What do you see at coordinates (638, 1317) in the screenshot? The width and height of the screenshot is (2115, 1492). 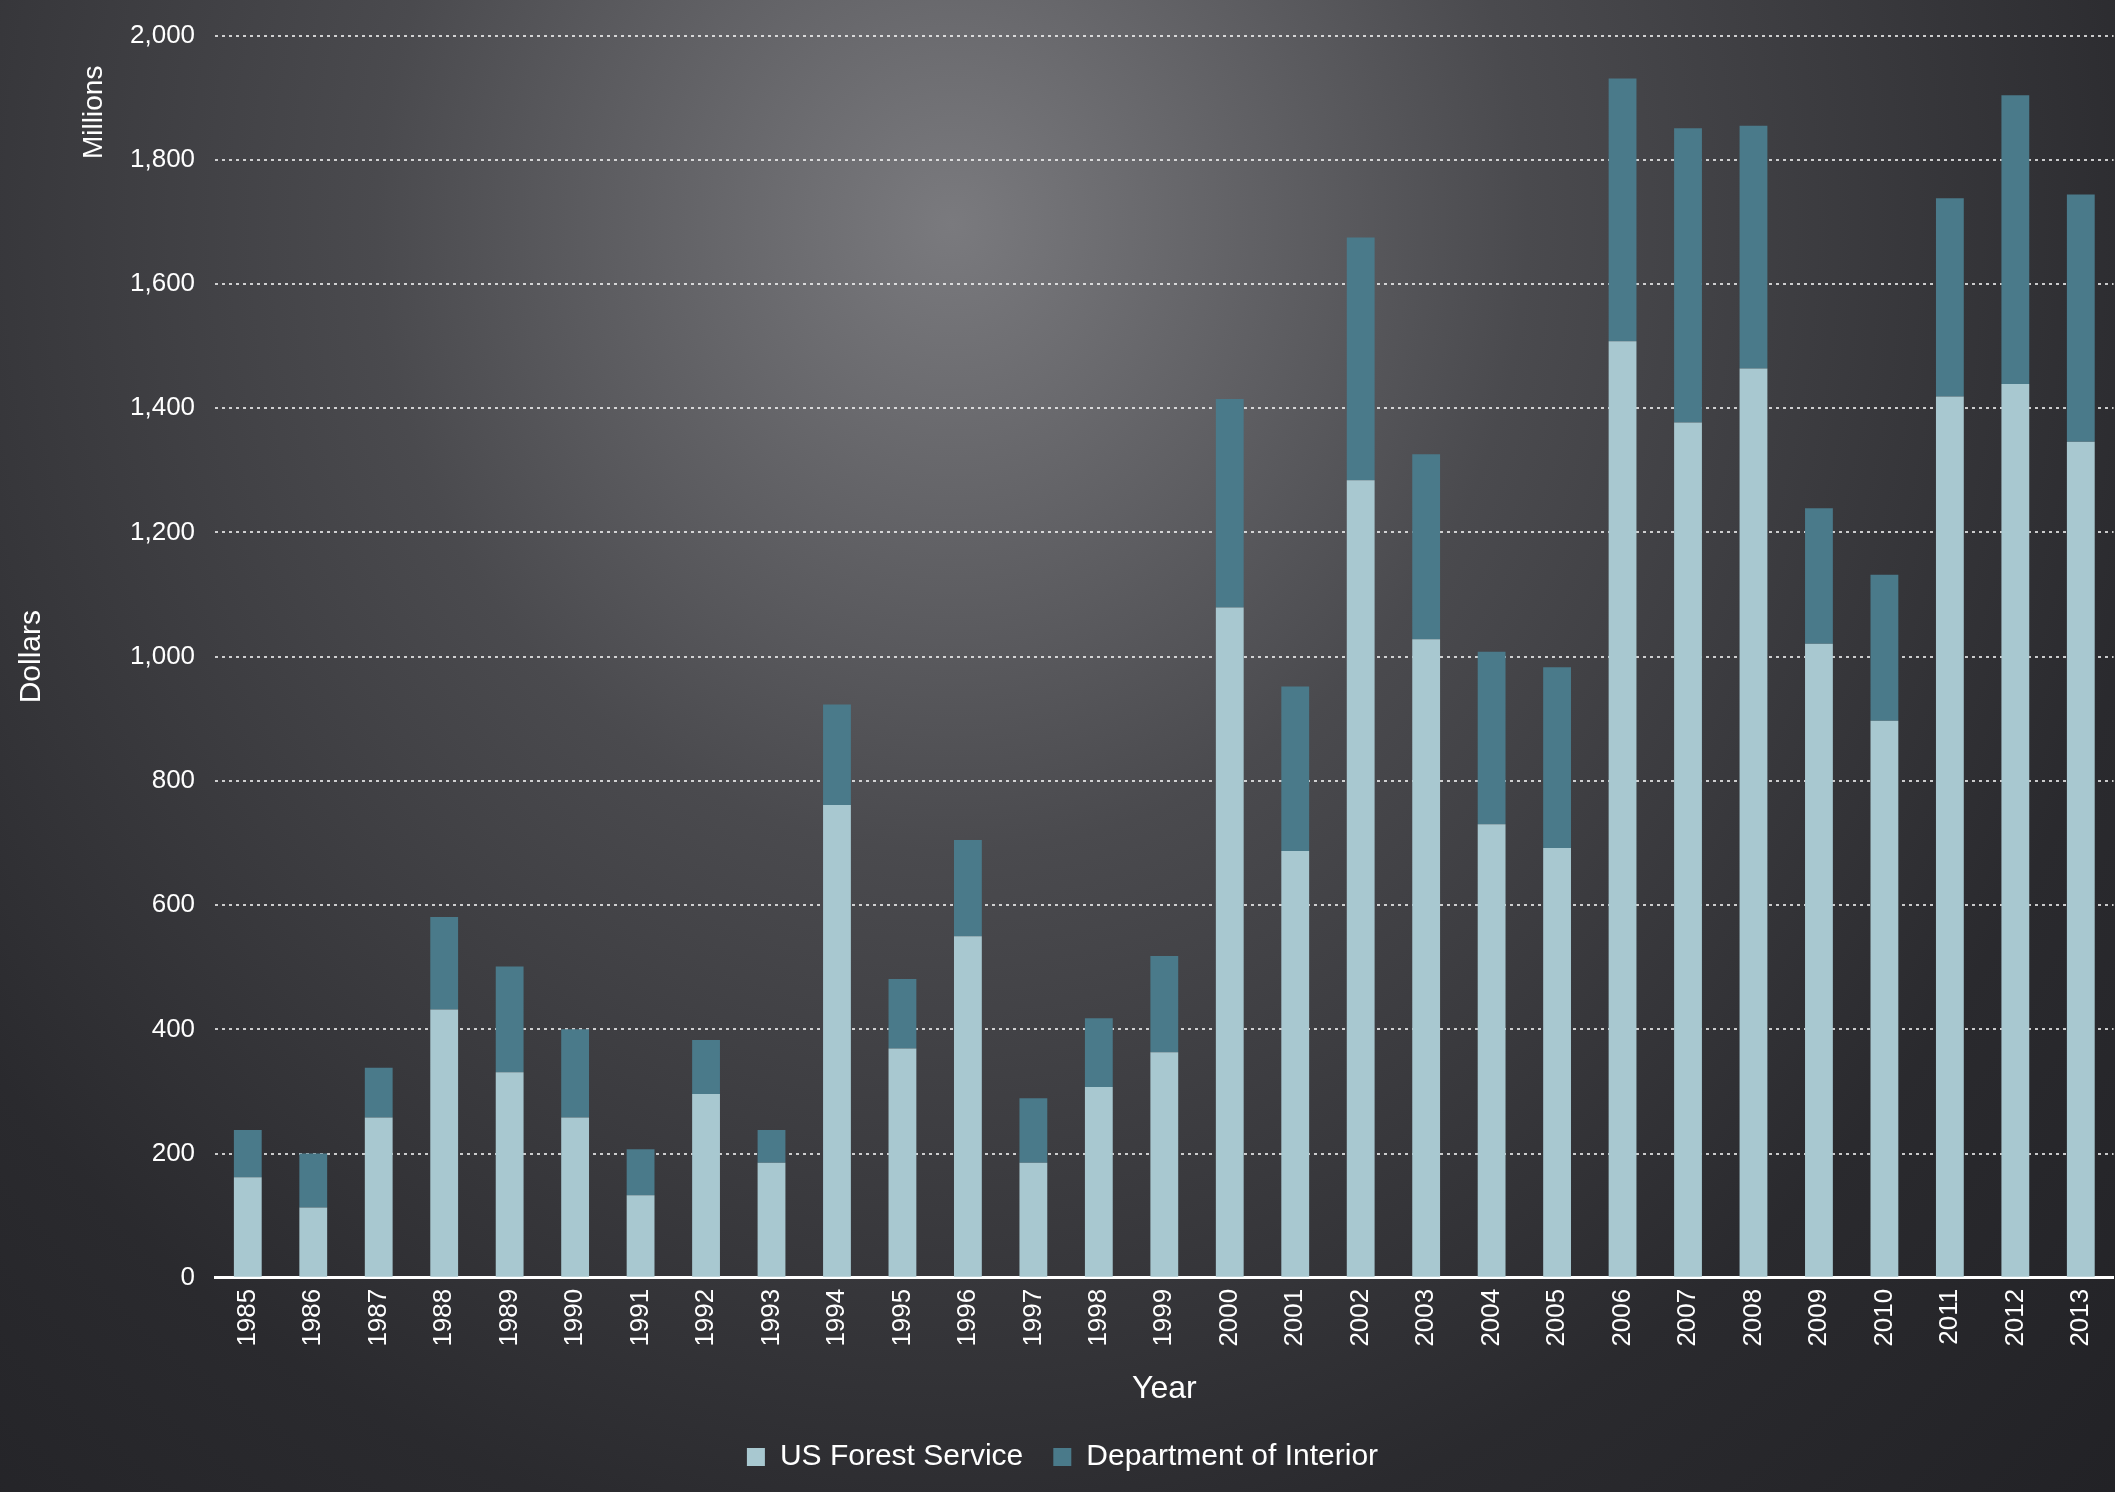 I see `x-tick-label: 1991` at bounding box center [638, 1317].